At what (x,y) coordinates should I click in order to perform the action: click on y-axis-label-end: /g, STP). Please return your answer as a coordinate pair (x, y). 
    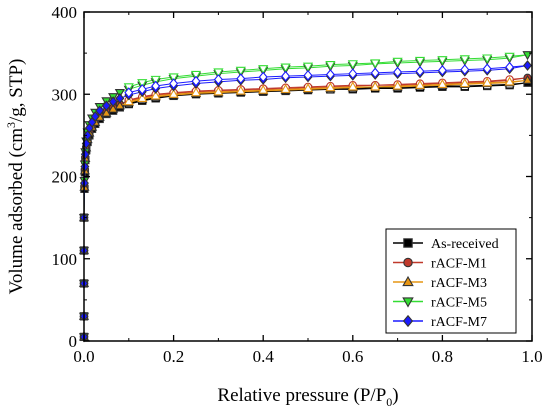
    Looking at the image, I should click on (16, 90).